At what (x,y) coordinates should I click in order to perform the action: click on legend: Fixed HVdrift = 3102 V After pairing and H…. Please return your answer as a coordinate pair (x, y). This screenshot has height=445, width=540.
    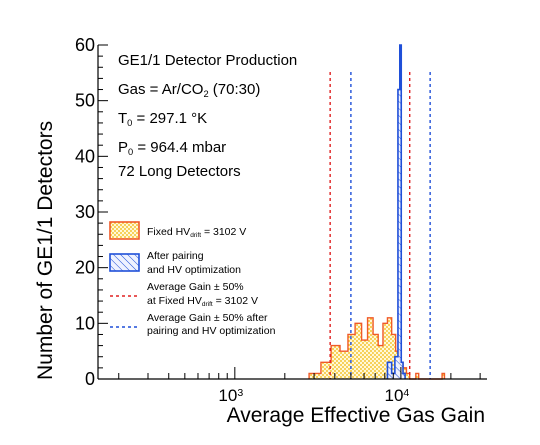
    Looking at the image, I should click on (192, 279).